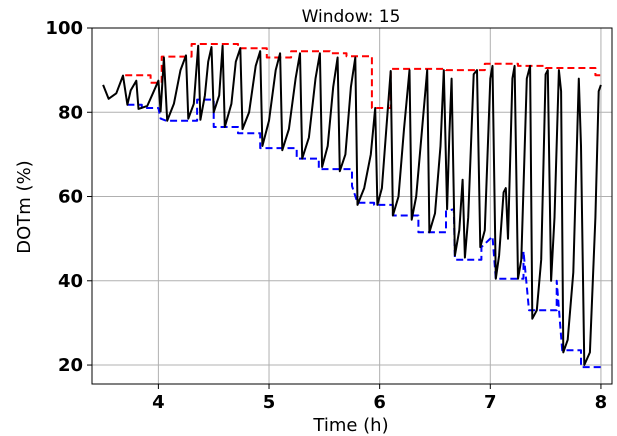 Image resolution: width=617 pixels, height=436 pixels. I want to click on y-tick-label: 40, so click(70, 281).